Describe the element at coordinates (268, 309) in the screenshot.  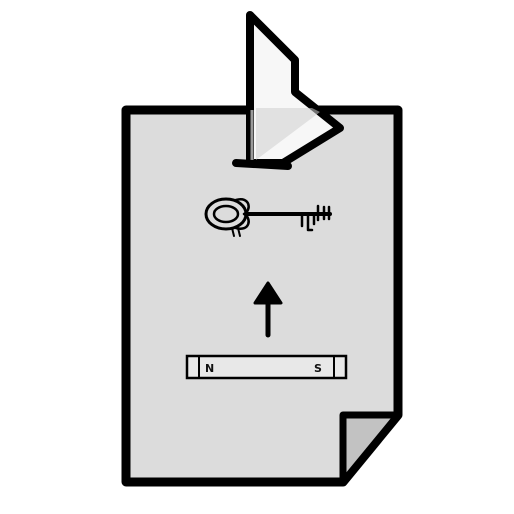
I see `up-arrow-icon` at that location.